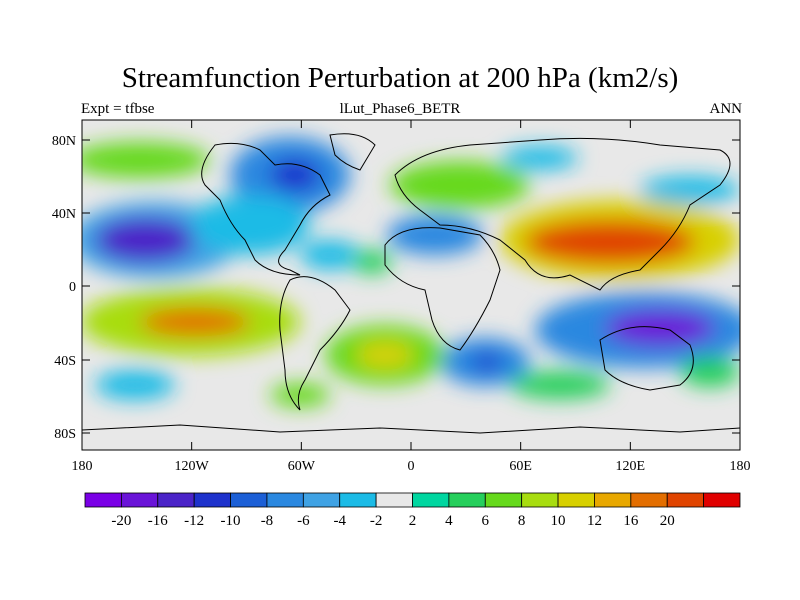 The image size is (800, 600). What do you see at coordinates (646, 358) in the screenshot?
I see `coastline-australia` at bounding box center [646, 358].